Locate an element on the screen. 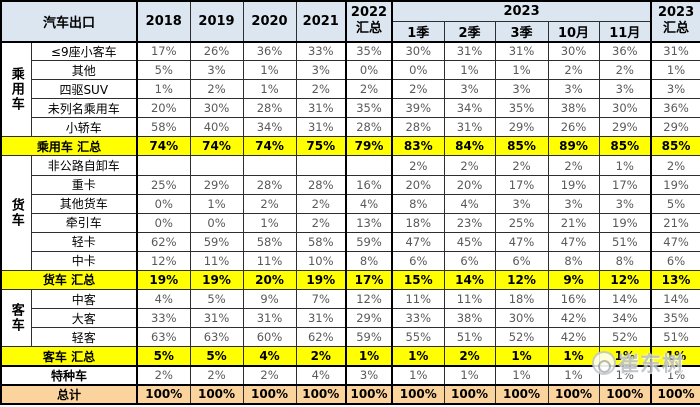 This screenshot has width=700, height=407. table-row: 客车 中客 4% 5% 9% 7% 12% 11% 11% 18% 16% 14% 14% is located at coordinates (350, 318).